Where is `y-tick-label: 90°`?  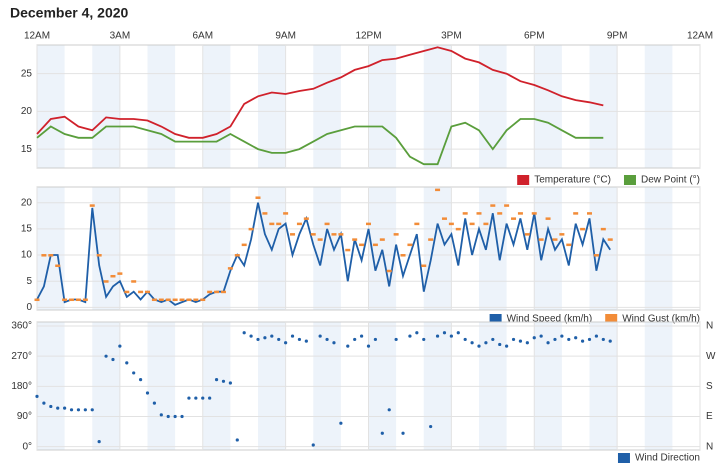
y-tick-label: 90° is located at coordinates (24, 416).